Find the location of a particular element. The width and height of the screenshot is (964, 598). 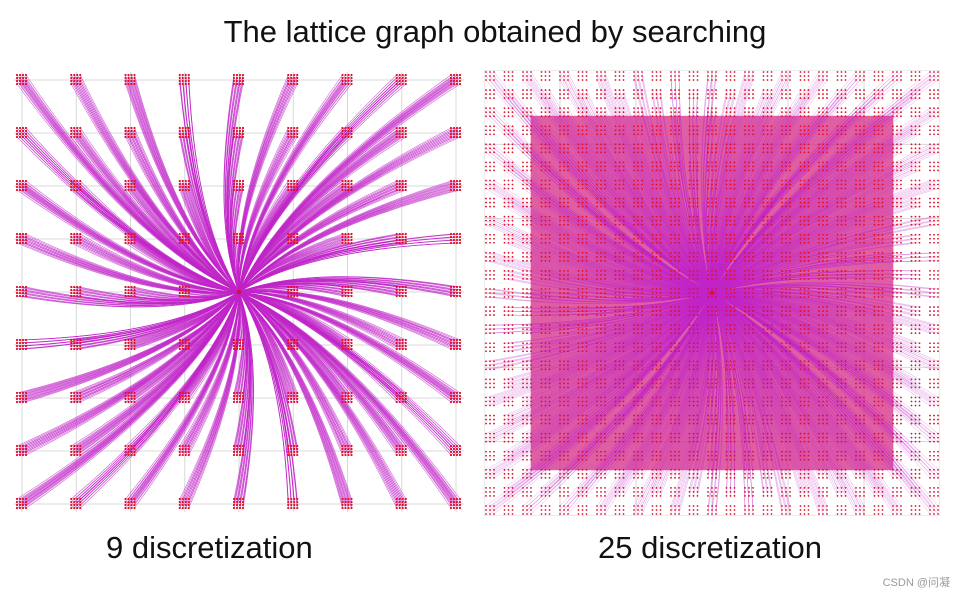

origin-node is located at coordinates (239, 292).